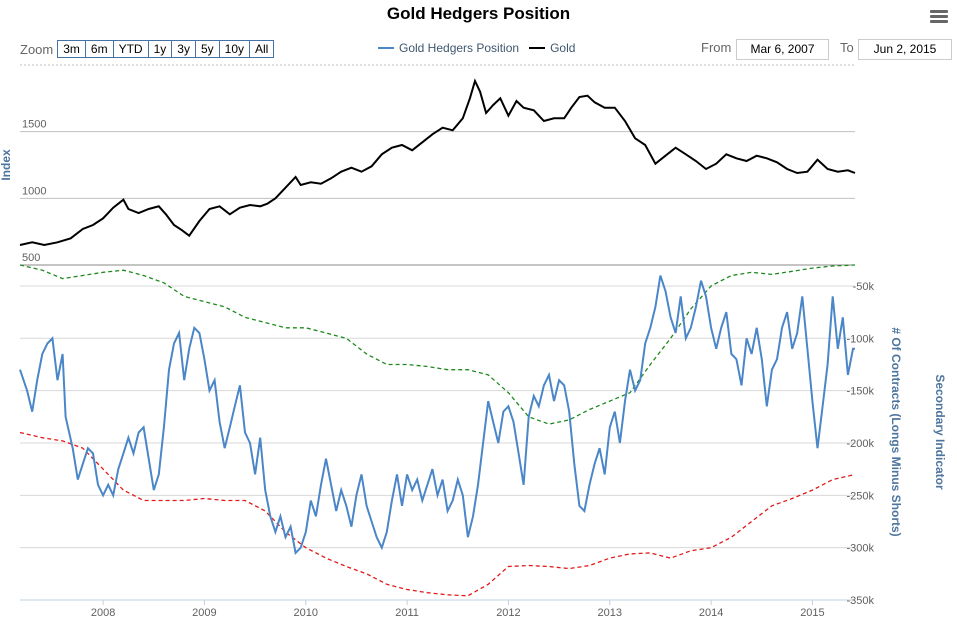 The height and width of the screenshot is (624, 957). I want to click on zoom-controls: Zoom 3m 6m YTD 1y 3y 5y 10y All, so click(147, 49).